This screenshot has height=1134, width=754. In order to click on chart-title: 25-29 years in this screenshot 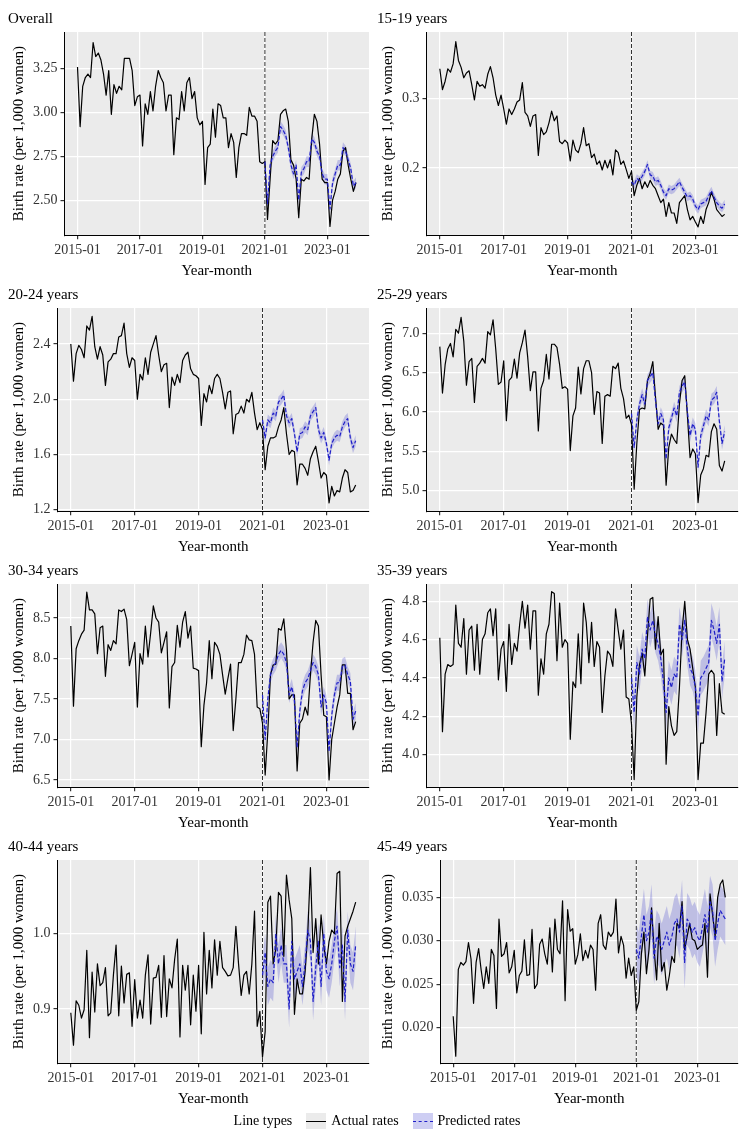, I will do `click(412, 293)`.